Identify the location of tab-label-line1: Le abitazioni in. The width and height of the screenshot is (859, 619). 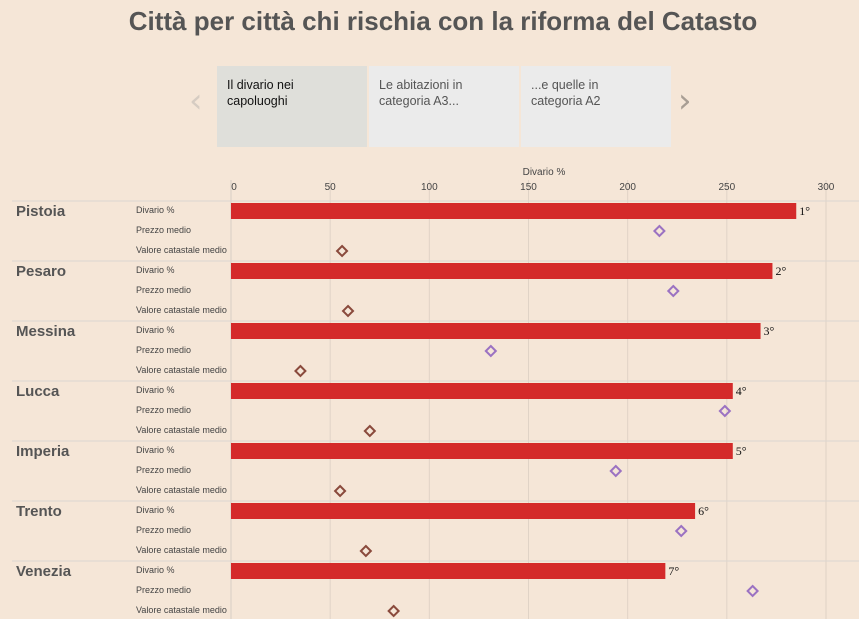
(421, 85).